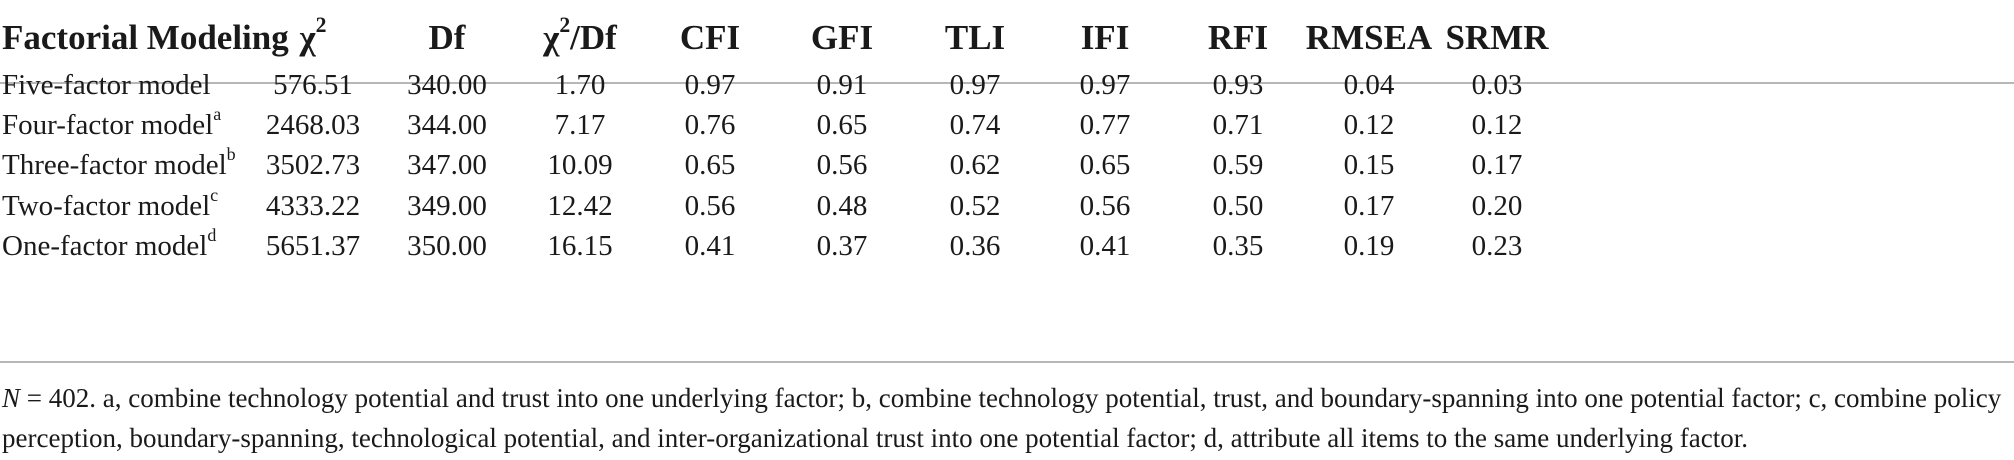 The height and width of the screenshot is (460, 2014). What do you see at coordinates (217, 113) in the screenshot?
I see `model-footnote-marker: a` at bounding box center [217, 113].